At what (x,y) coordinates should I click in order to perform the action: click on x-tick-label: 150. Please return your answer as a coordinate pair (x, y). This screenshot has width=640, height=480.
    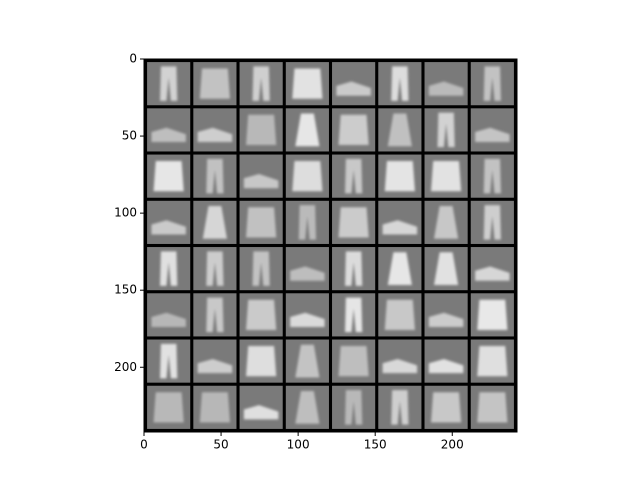
    Looking at the image, I should click on (375, 445).